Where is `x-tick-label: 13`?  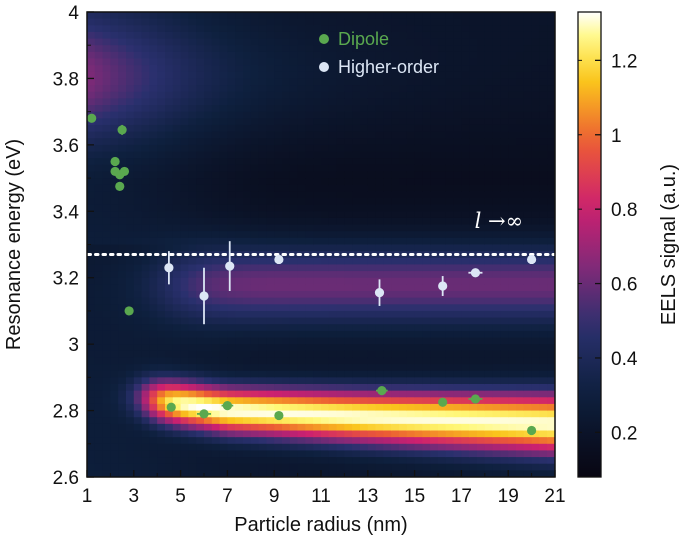
x-tick-label: 13 is located at coordinates (367, 496).